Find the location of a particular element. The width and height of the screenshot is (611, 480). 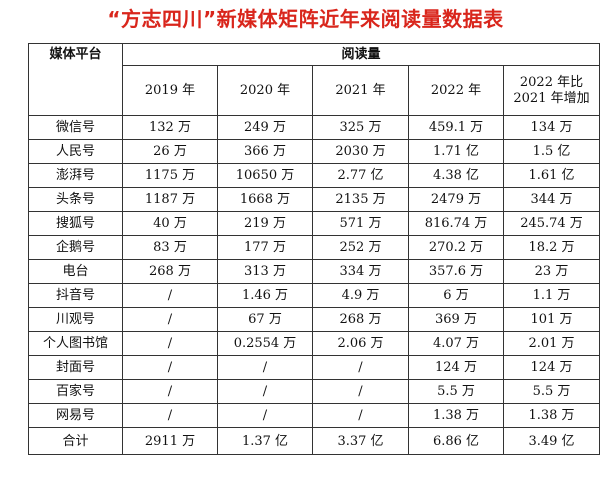

platform-cell: 人民号 is located at coordinates (75, 151).